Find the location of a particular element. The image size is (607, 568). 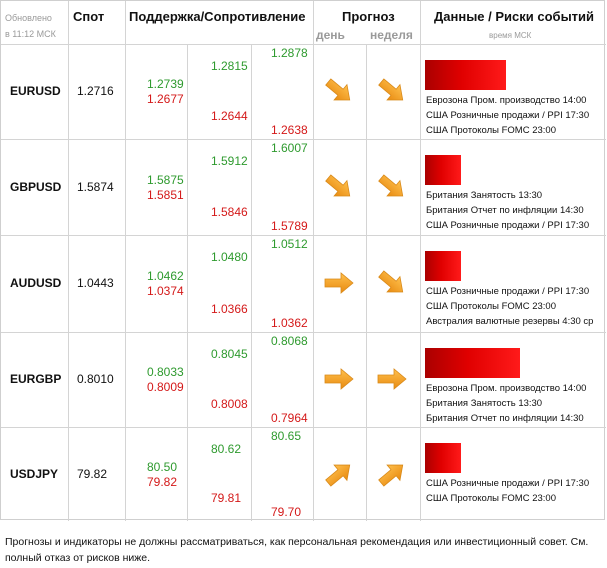

data-risks-header: Данные / Риски событий is located at coordinates (514, 16).